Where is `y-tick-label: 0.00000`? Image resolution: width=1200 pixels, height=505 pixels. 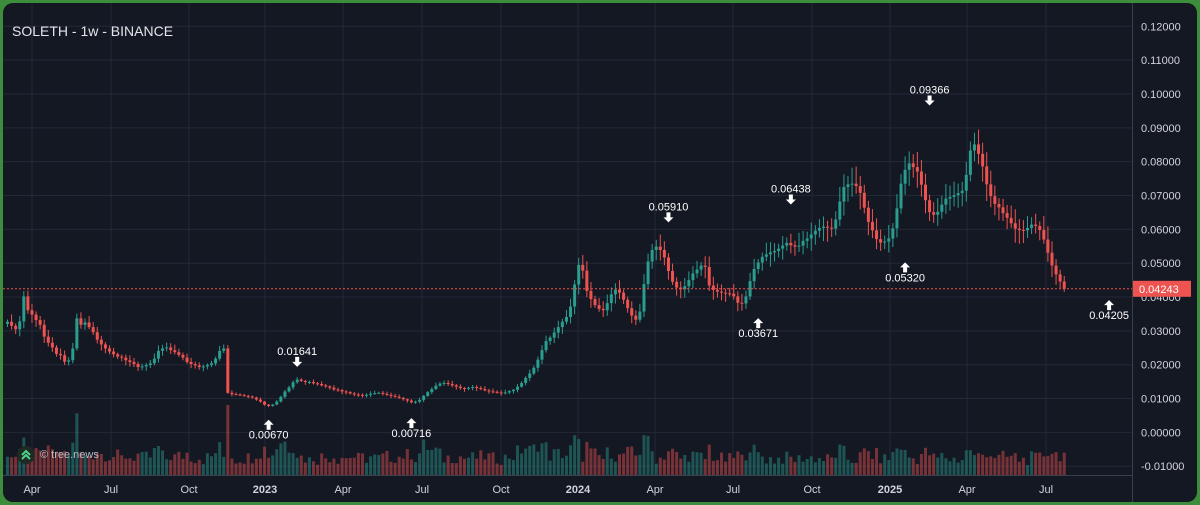
y-tick-label: 0.00000 is located at coordinates (1161, 433).